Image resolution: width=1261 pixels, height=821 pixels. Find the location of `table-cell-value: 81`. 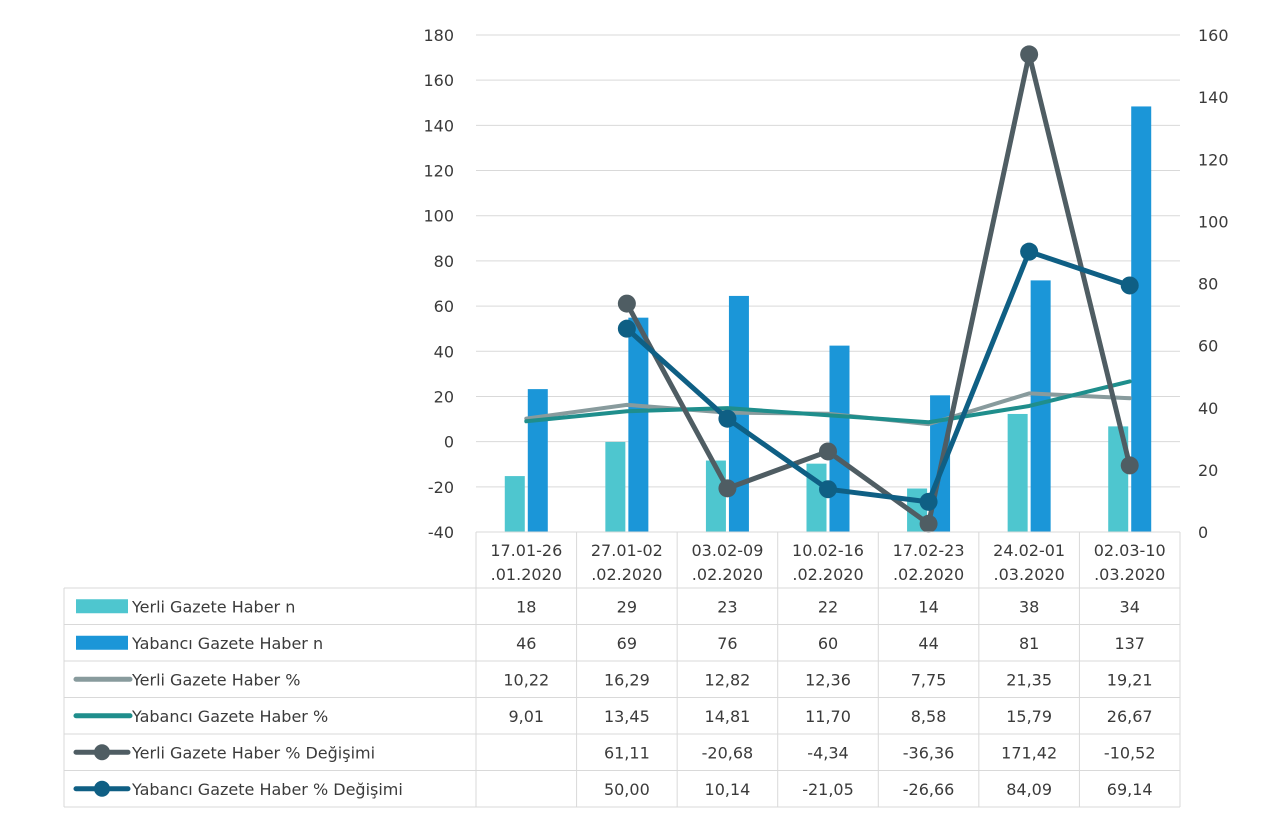

table-cell-value: 81 is located at coordinates (1029, 643).